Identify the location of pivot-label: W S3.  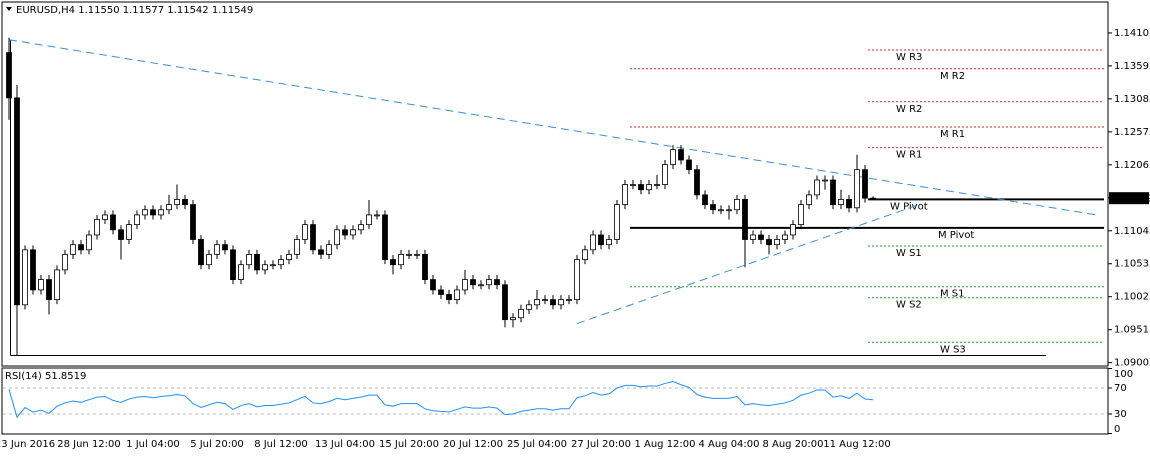
(953, 349).